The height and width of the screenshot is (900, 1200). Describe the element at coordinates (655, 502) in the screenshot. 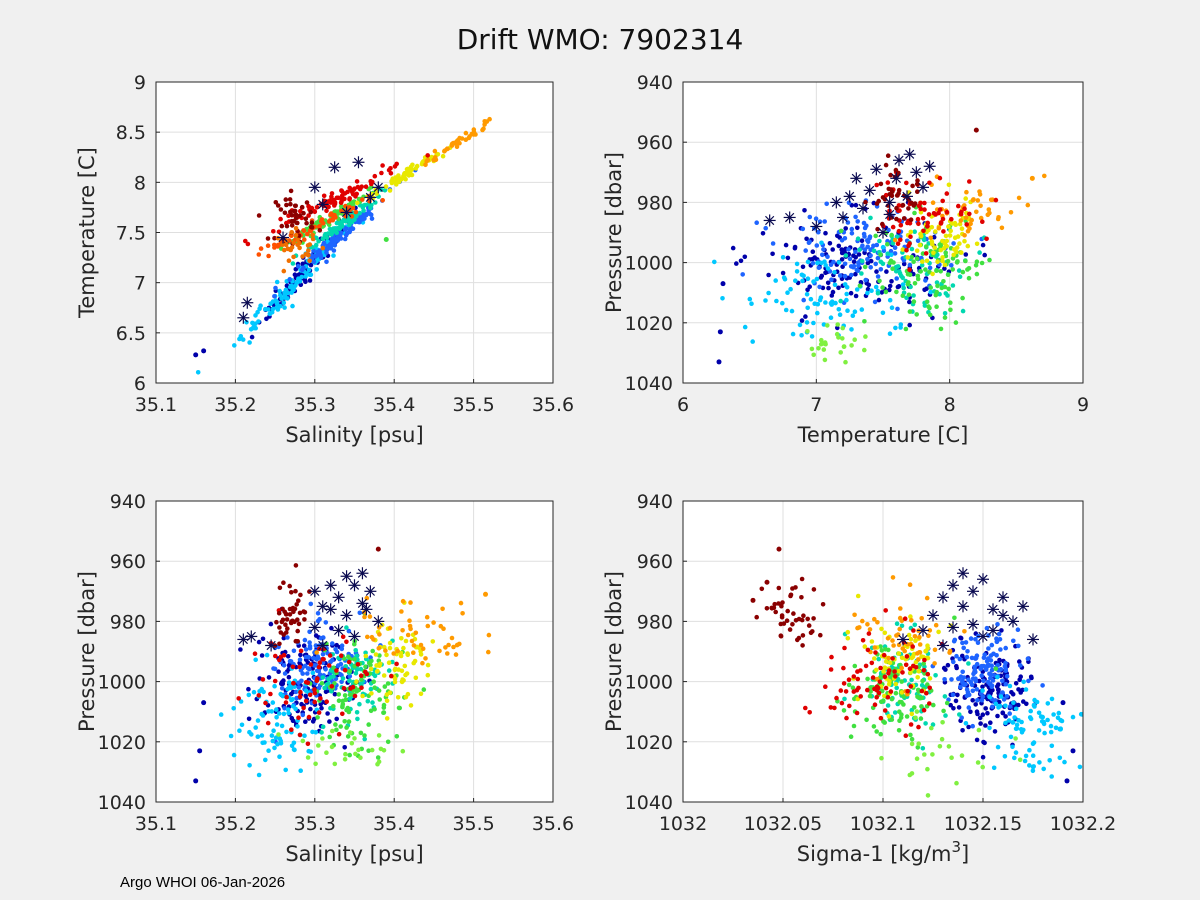

I see `y-tick-label: 940` at that location.